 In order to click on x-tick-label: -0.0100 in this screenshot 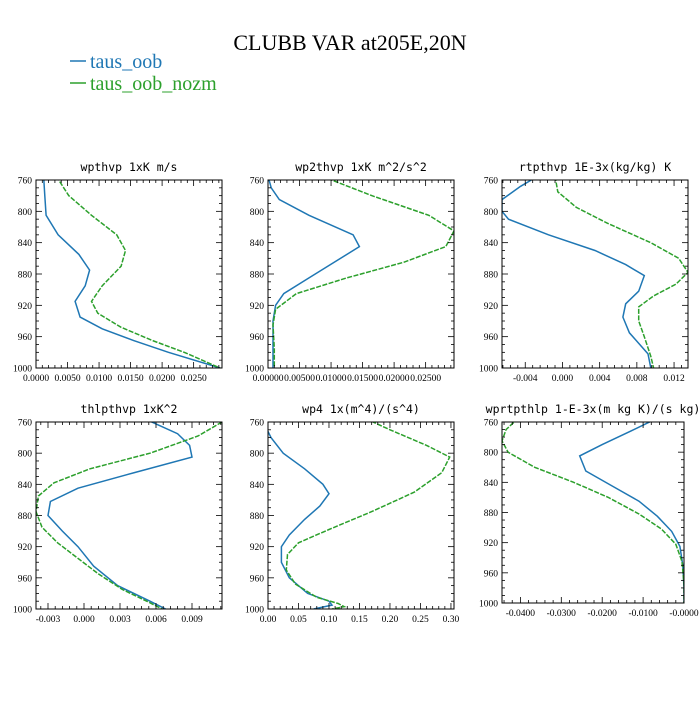, I will do `click(643, 614)`.